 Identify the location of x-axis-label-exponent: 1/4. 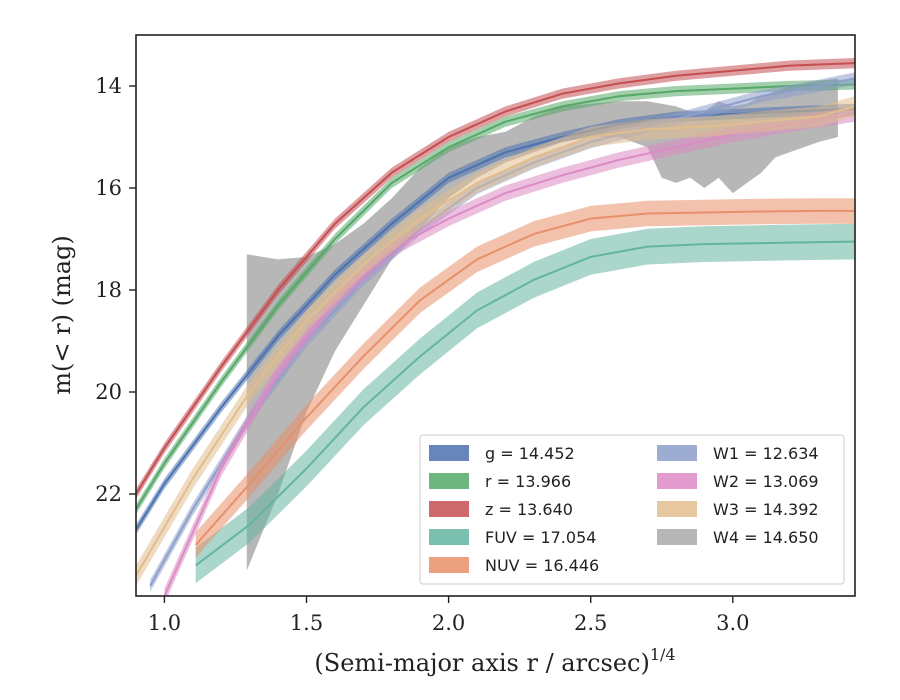
(663, 654).